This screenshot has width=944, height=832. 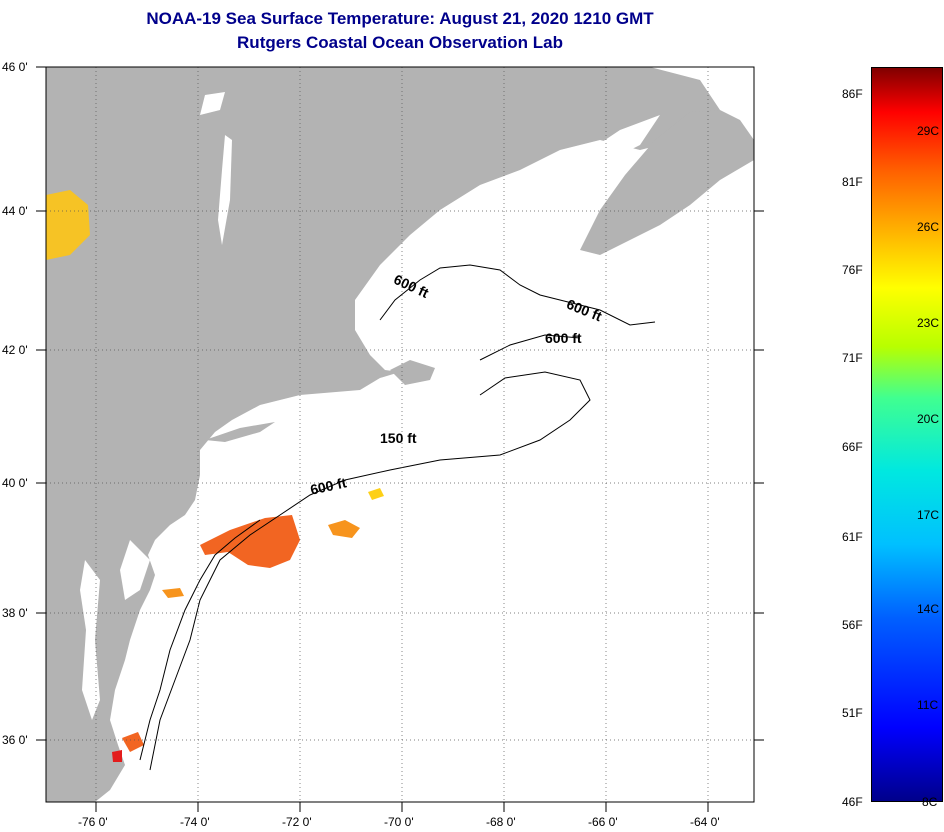 I want to click on colorbar-label-f: 71F, so click(x=852, y=358).